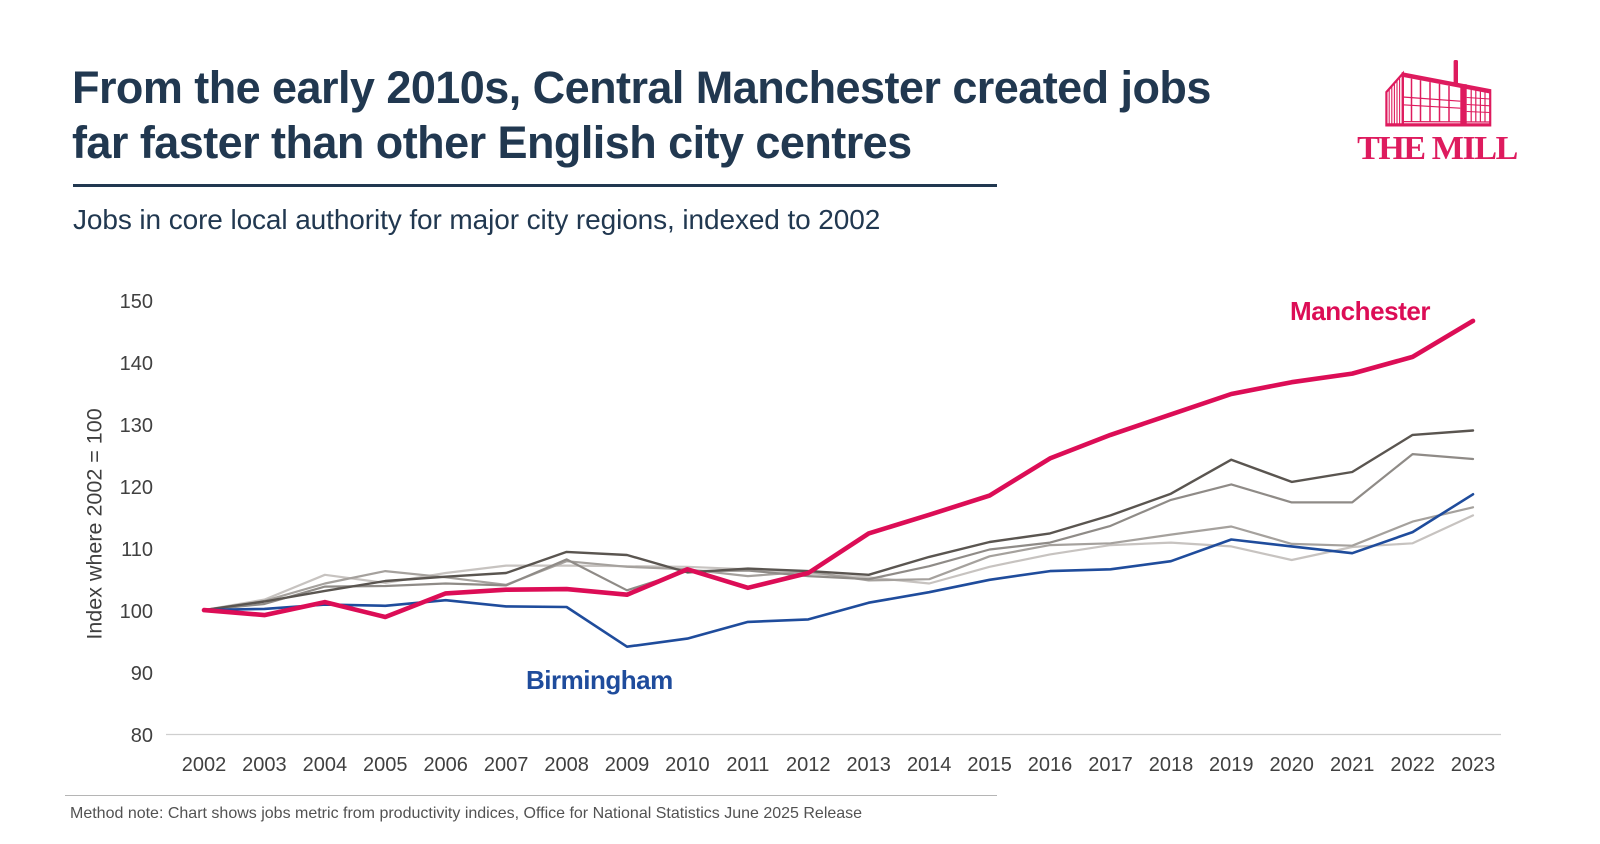 This screenshot has height=844, width=1600. What do you see at coordinates (1437, 148) in the screenshot?
I see `svg-text: THE MILL` at bounding box center [1437, 148].